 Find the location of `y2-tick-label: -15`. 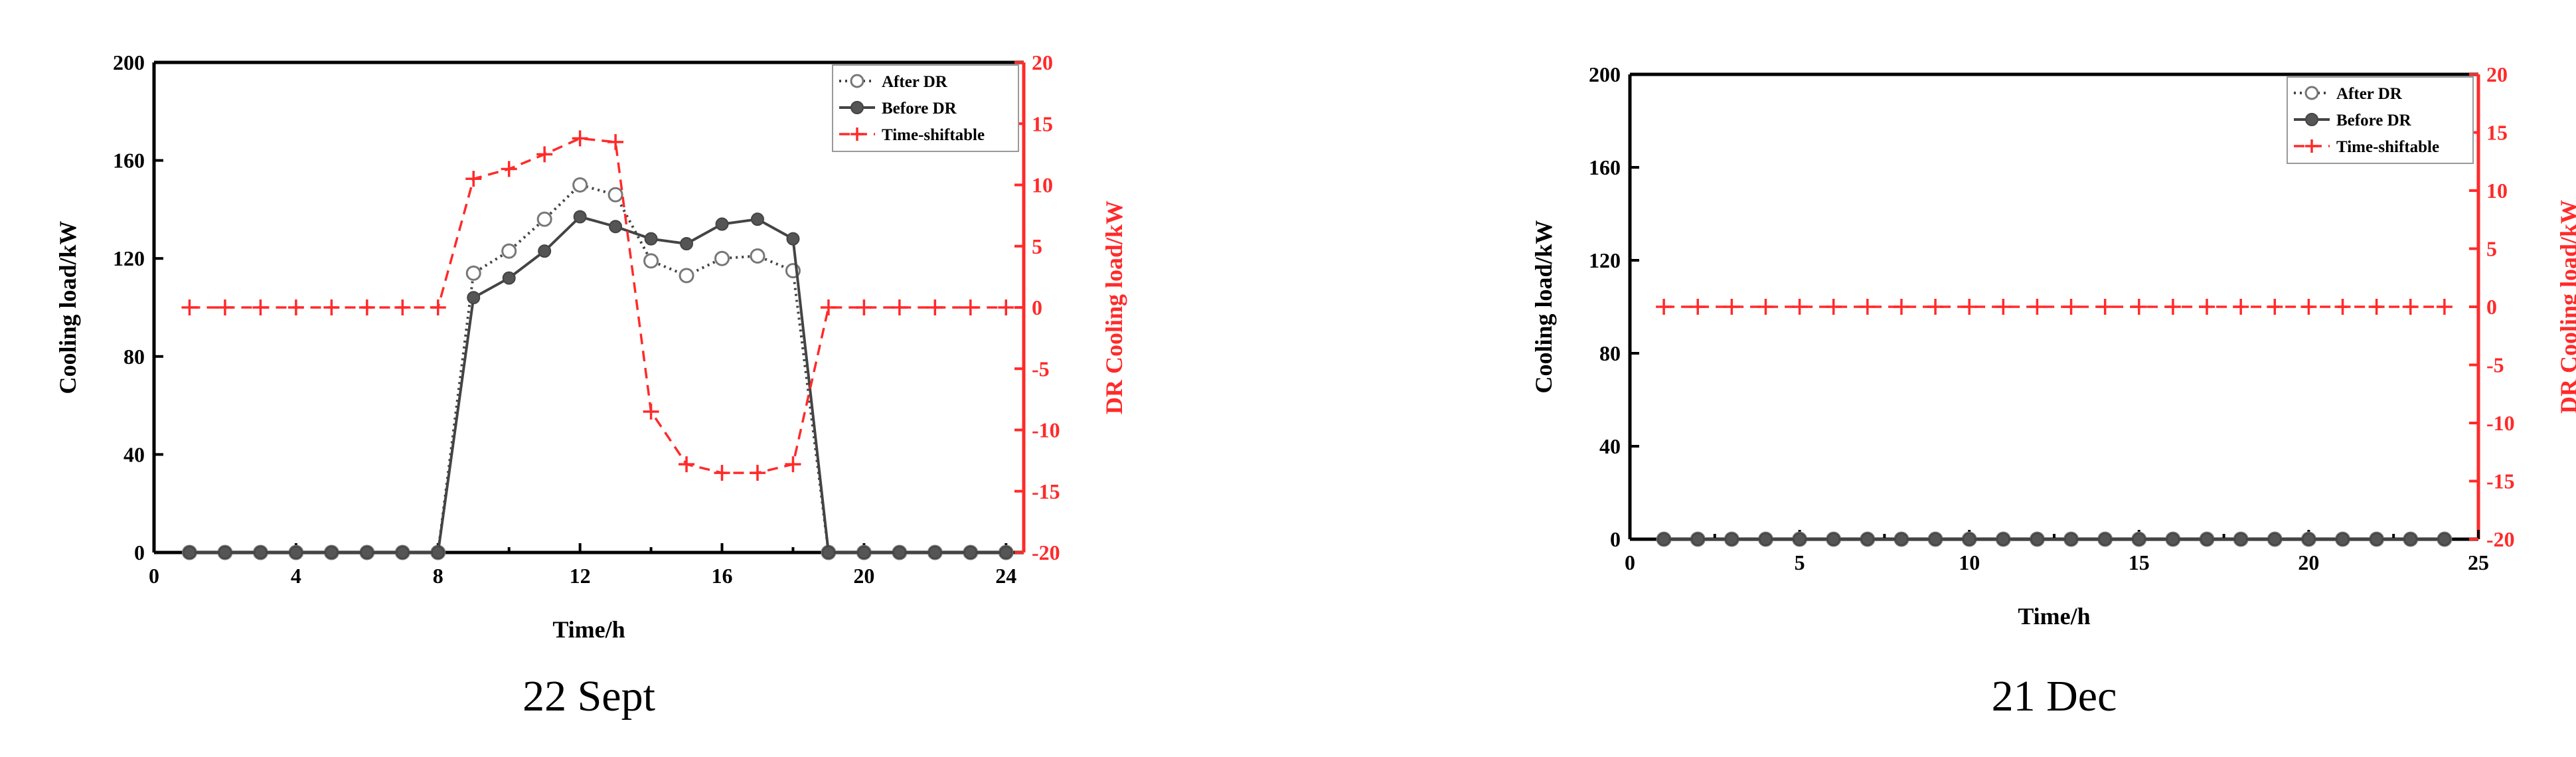

y2-tick-label: -15 is located at coordinates (2500, 481).